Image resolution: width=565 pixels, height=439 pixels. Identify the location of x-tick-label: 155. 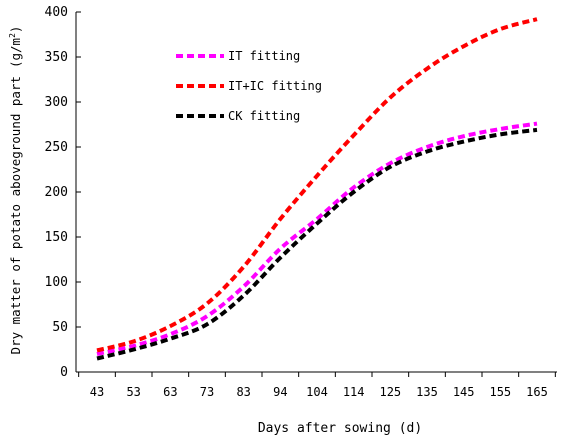
(500, 392).